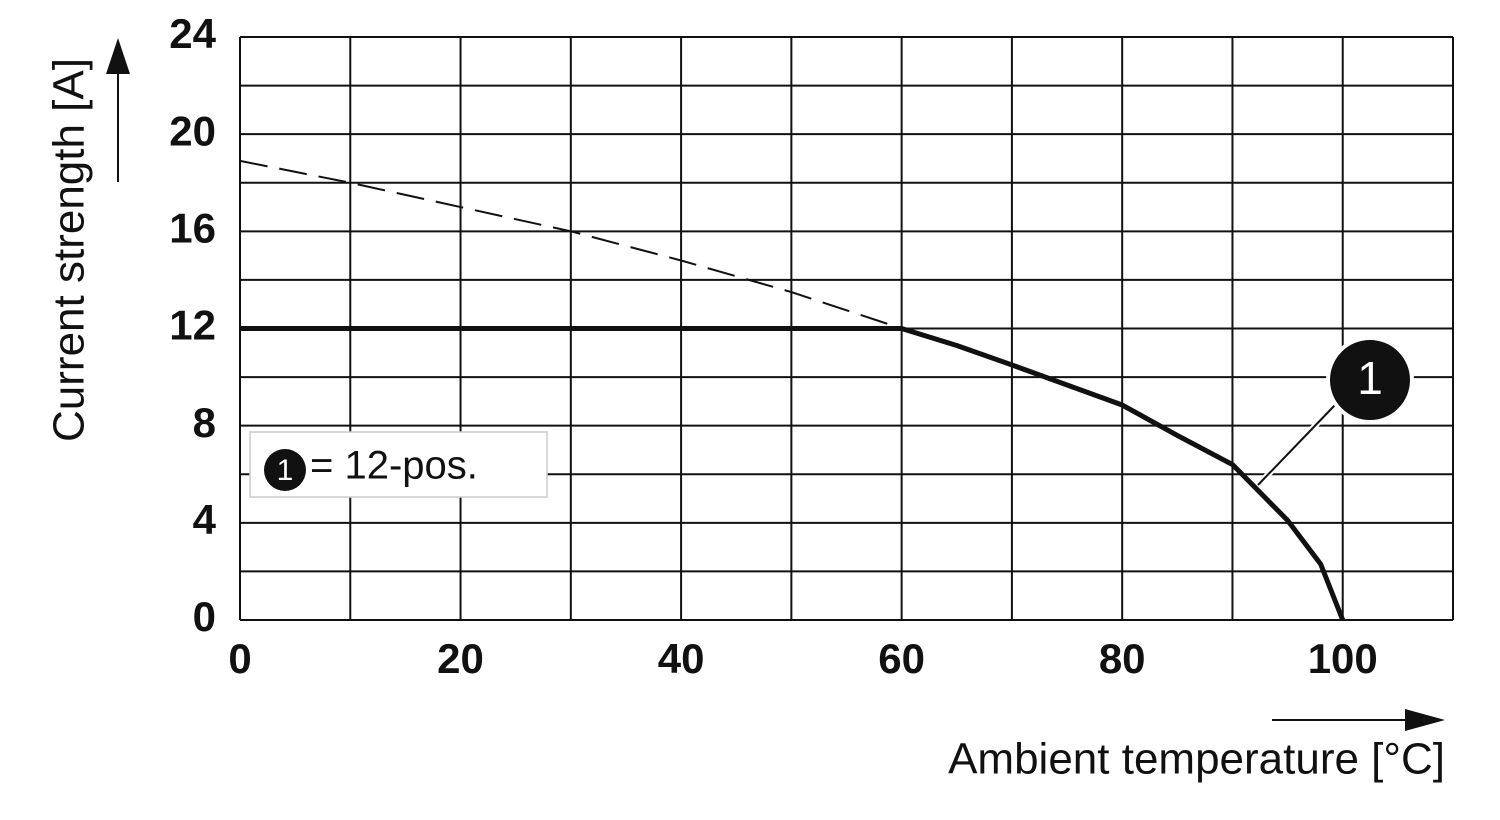  What do you see at coordinates (394, 466) in the screenshot?
I see `legend-label: = 12-pos.` at bounding box center [394, 466].